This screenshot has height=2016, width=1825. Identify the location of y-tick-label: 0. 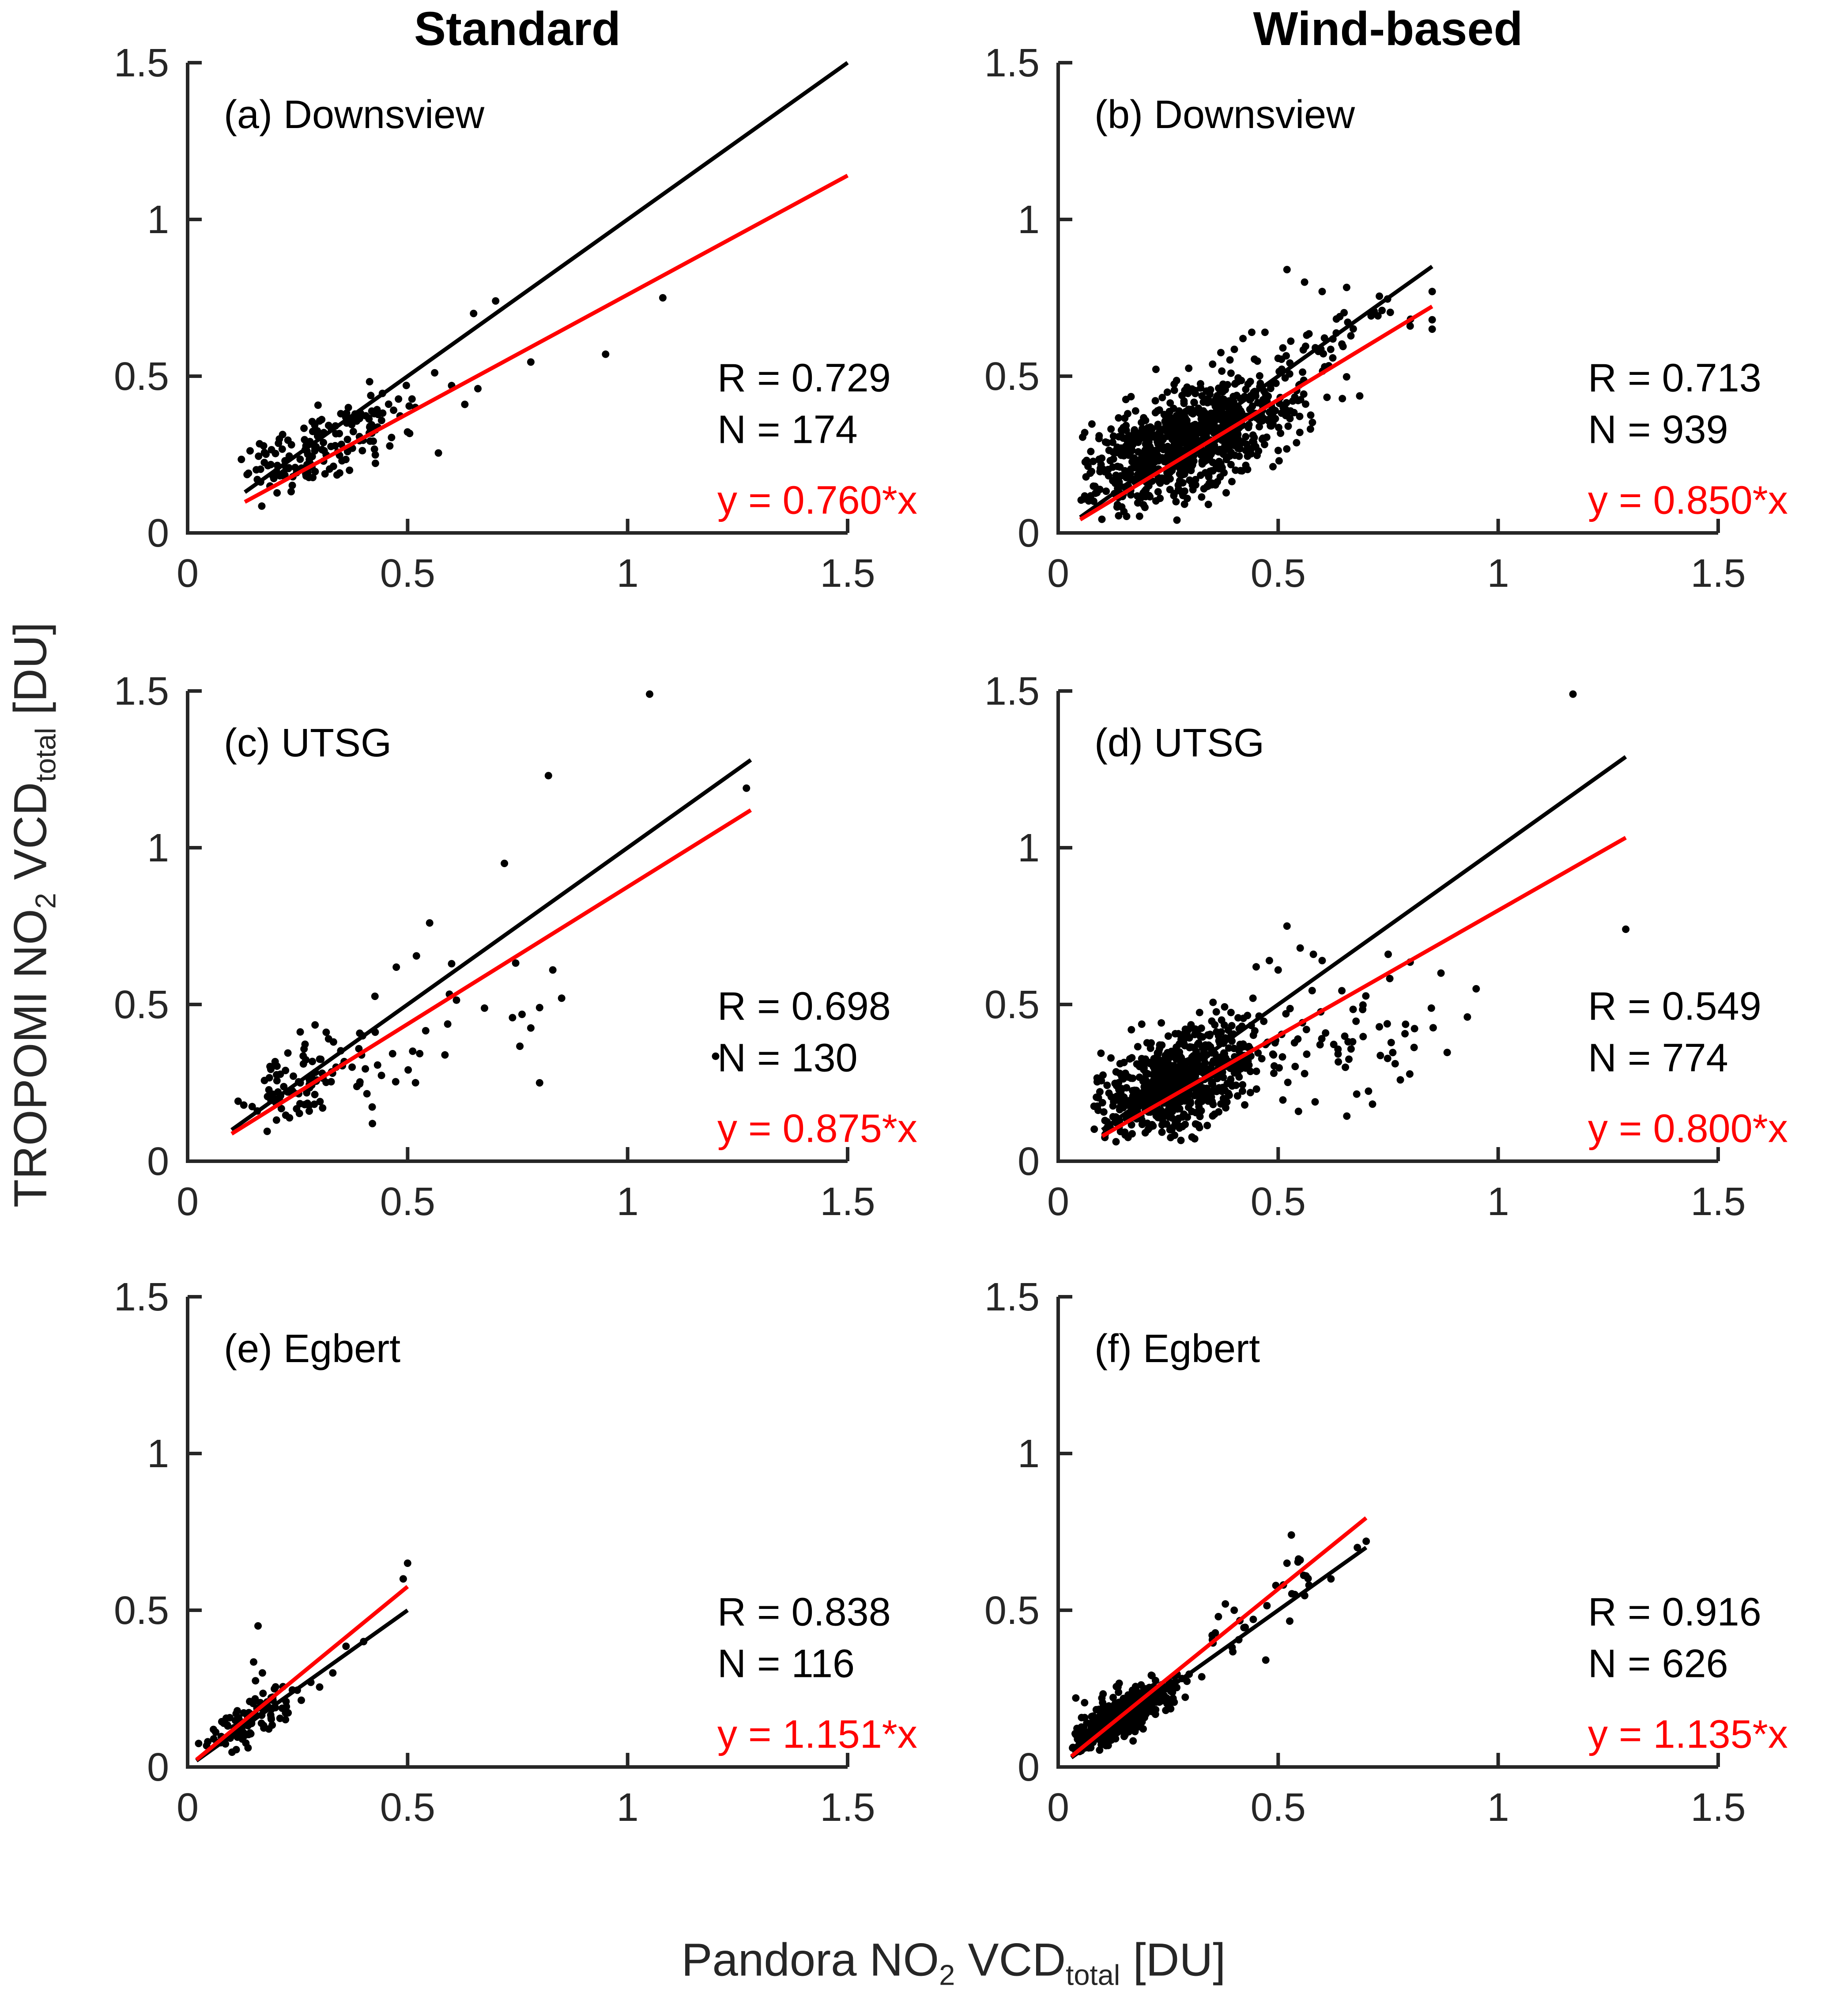
(158, 533).